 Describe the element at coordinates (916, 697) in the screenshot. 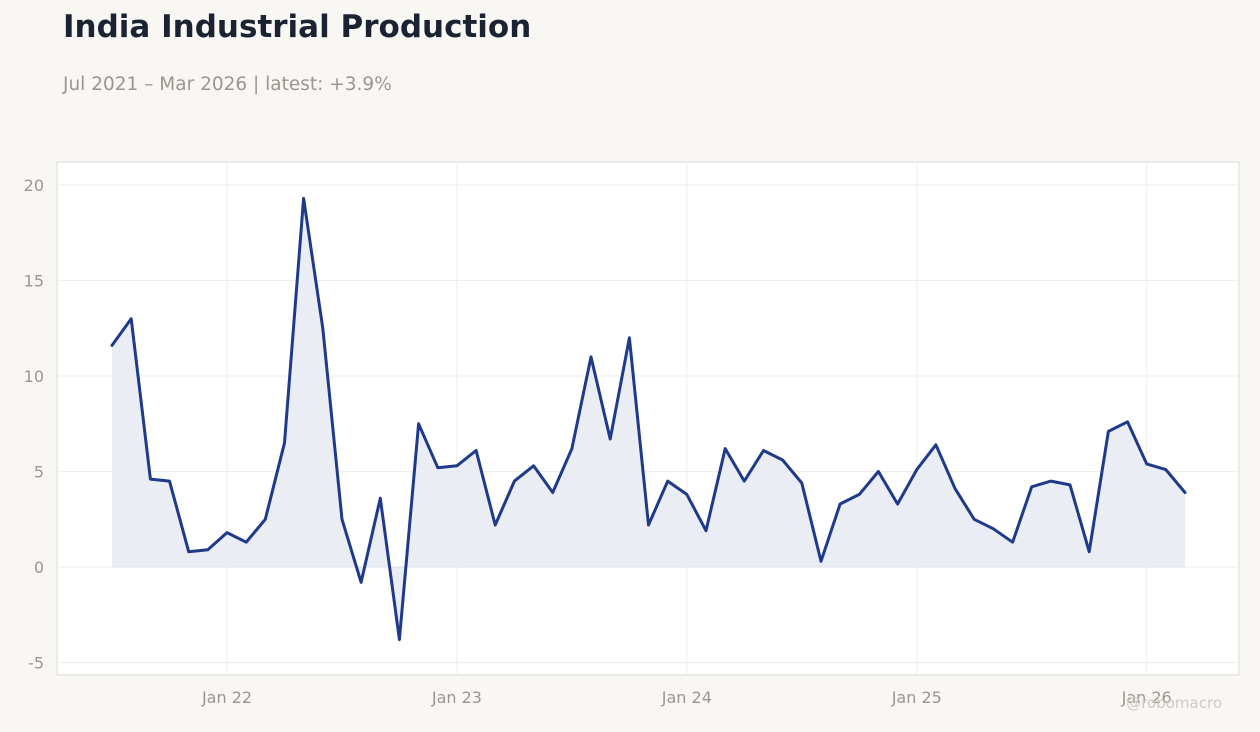

I see `x-tick-label: Jan 25` at that location.